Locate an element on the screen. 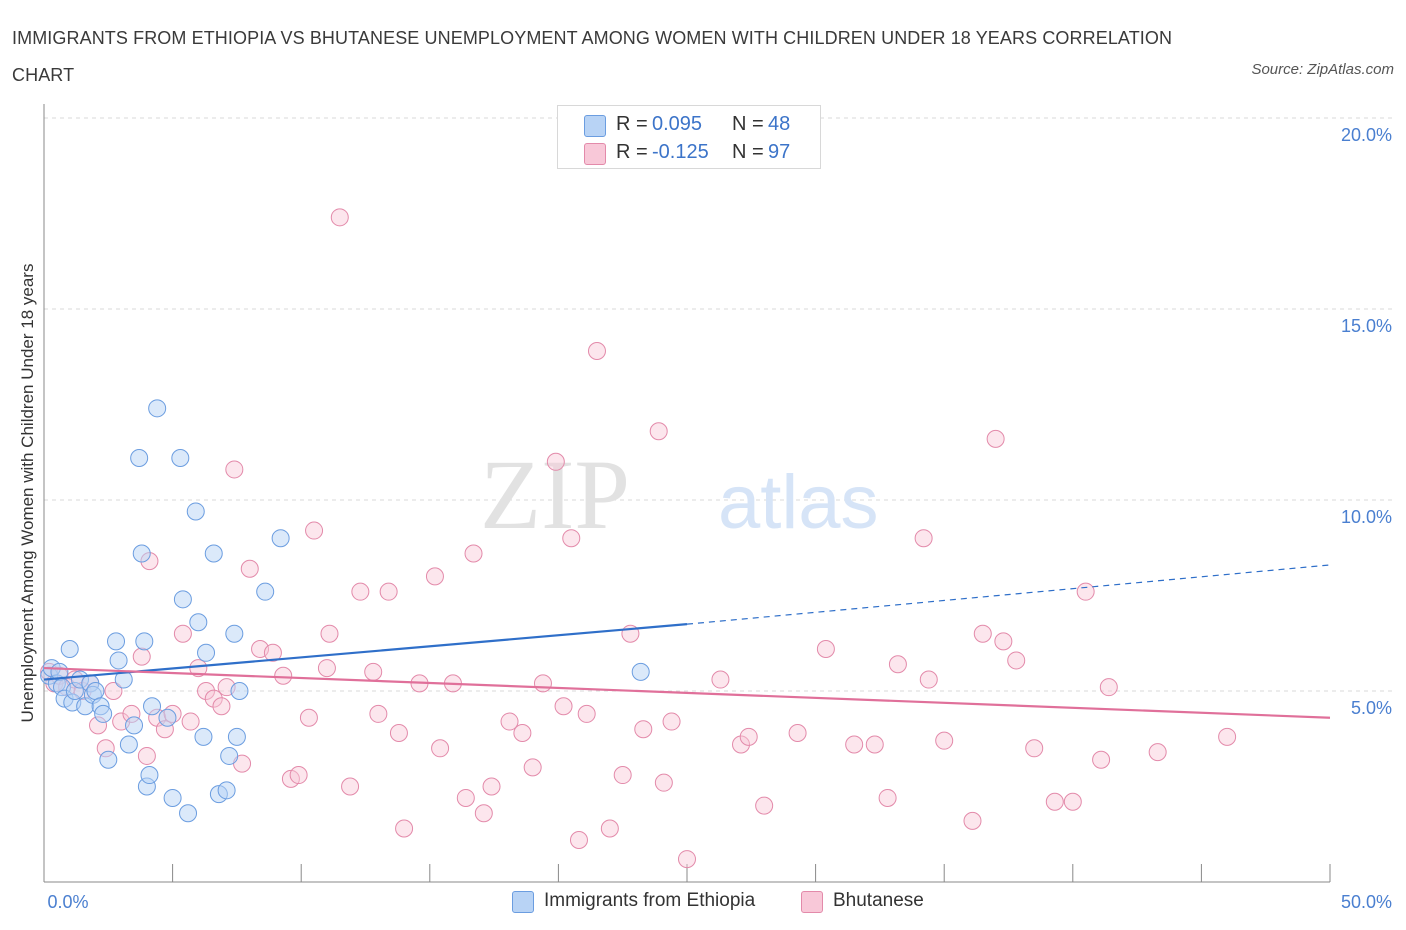  r-value: 0.095 is located at coordinates (677, 124).